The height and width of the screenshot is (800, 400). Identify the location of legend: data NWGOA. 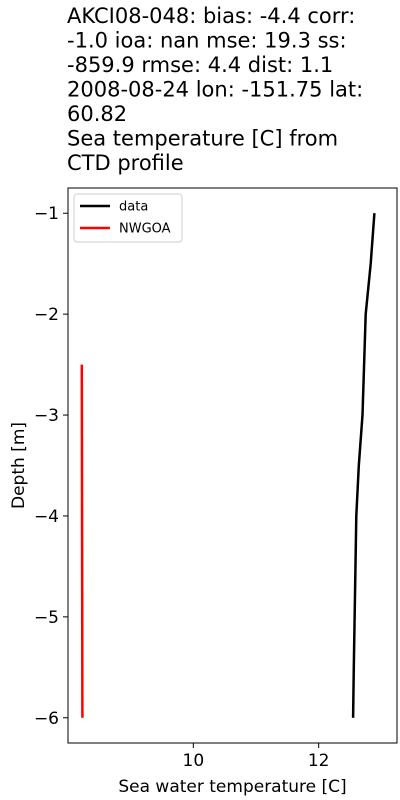
(128, 218).